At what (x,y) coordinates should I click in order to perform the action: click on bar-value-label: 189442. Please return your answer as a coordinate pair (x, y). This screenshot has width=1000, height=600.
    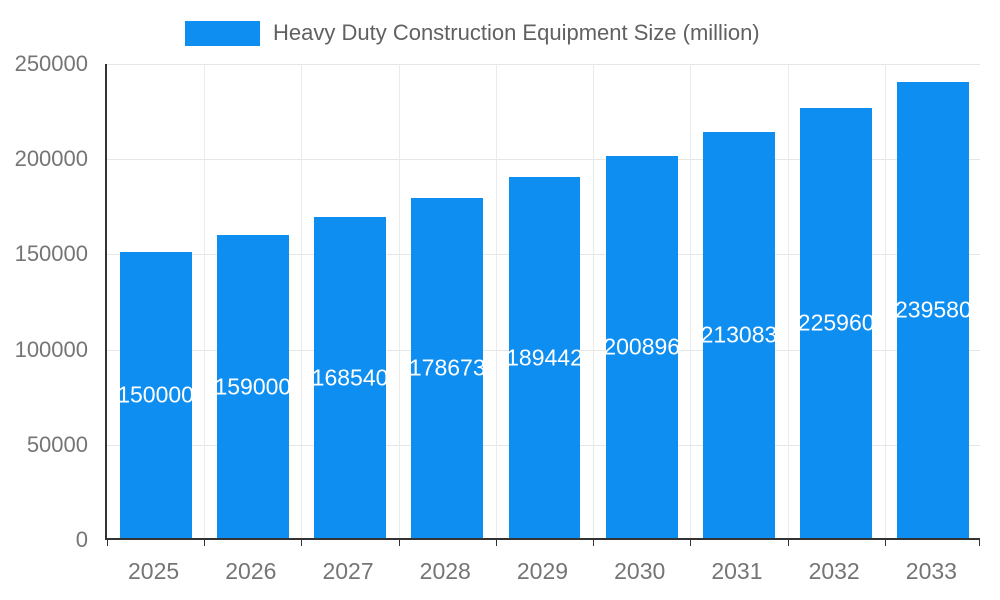
    Looking at the image, I should click on (544, 357).